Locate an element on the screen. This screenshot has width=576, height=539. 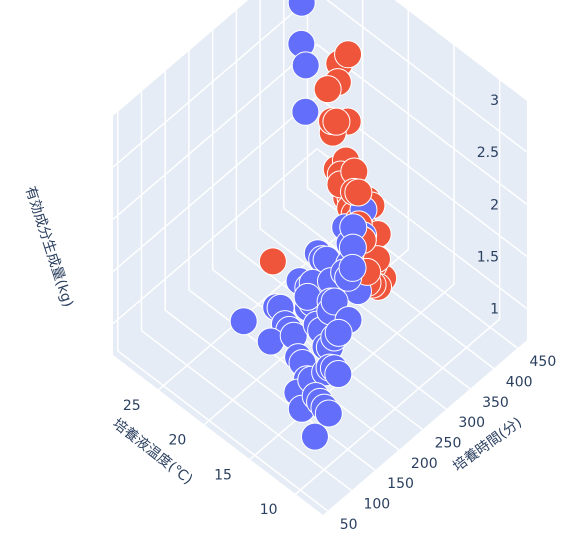
z-tick-label: 2 is located at coordinates (494, 205).